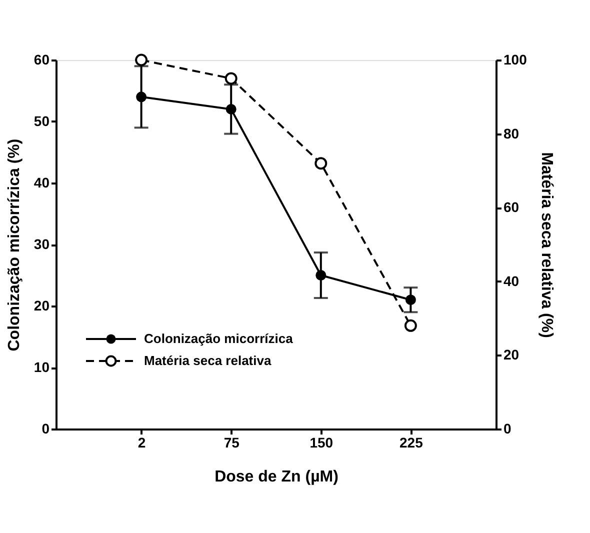  Describe the element at coordinates (322, 442) in the screenshot. I see `x-tick-label: 150` at that location.